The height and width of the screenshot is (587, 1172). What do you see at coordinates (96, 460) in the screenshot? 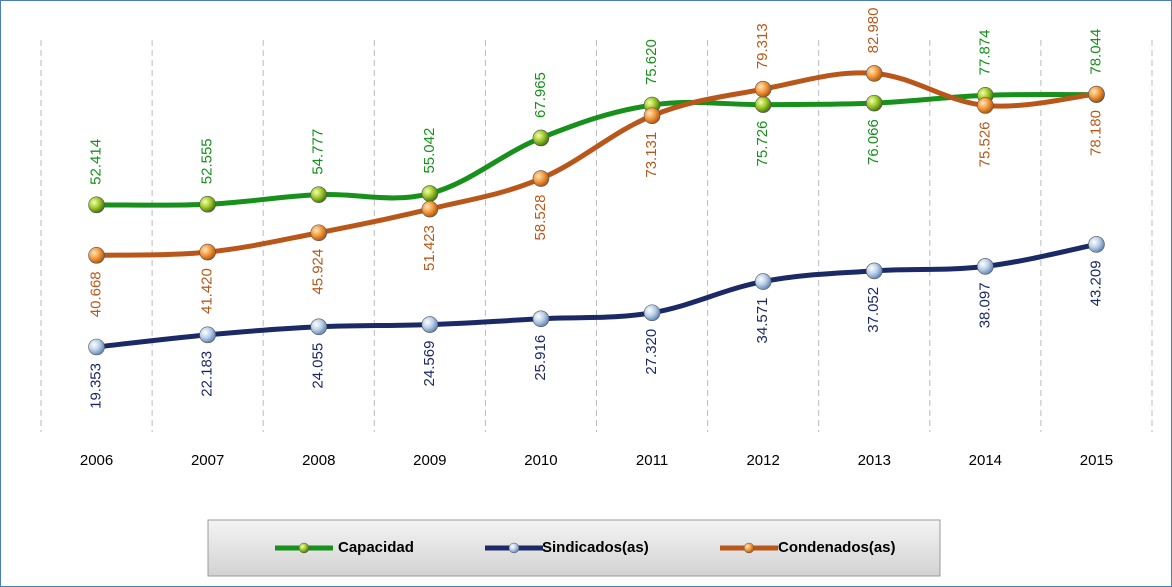
I see `x-tick-label: 2006` at bounding box center [96, 460].